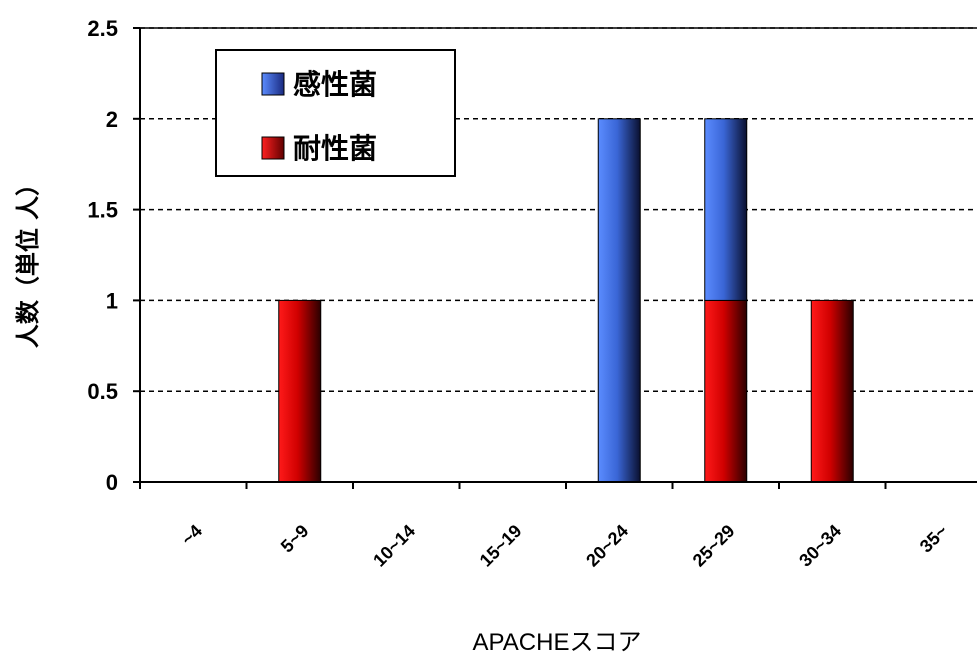 Image resolution: width=977 pixels, height=662 pixels. I want to click on y-tick-label: 1.5, so click(102, 210).